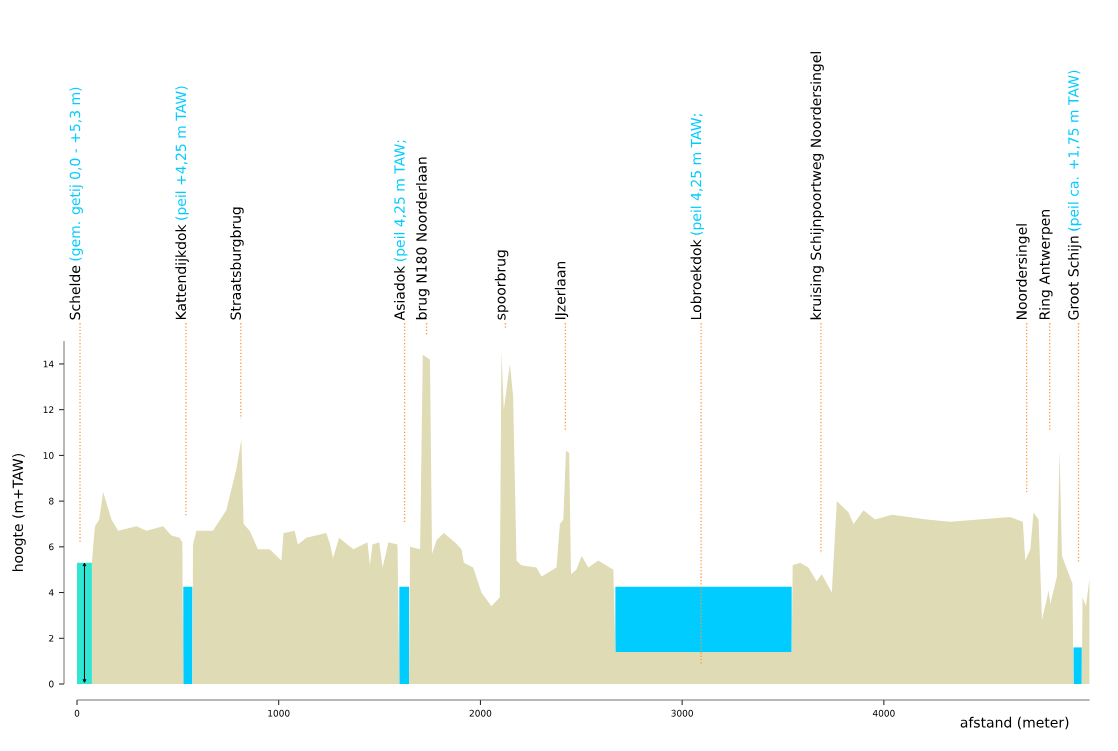 The height and width of the screenshot is (751, 1118). What do you see at coordinates (1074, 150) in the screenshot?
I see `text: (peil ca. +1,75 m TAW)` at bounding box center [1074, 150].